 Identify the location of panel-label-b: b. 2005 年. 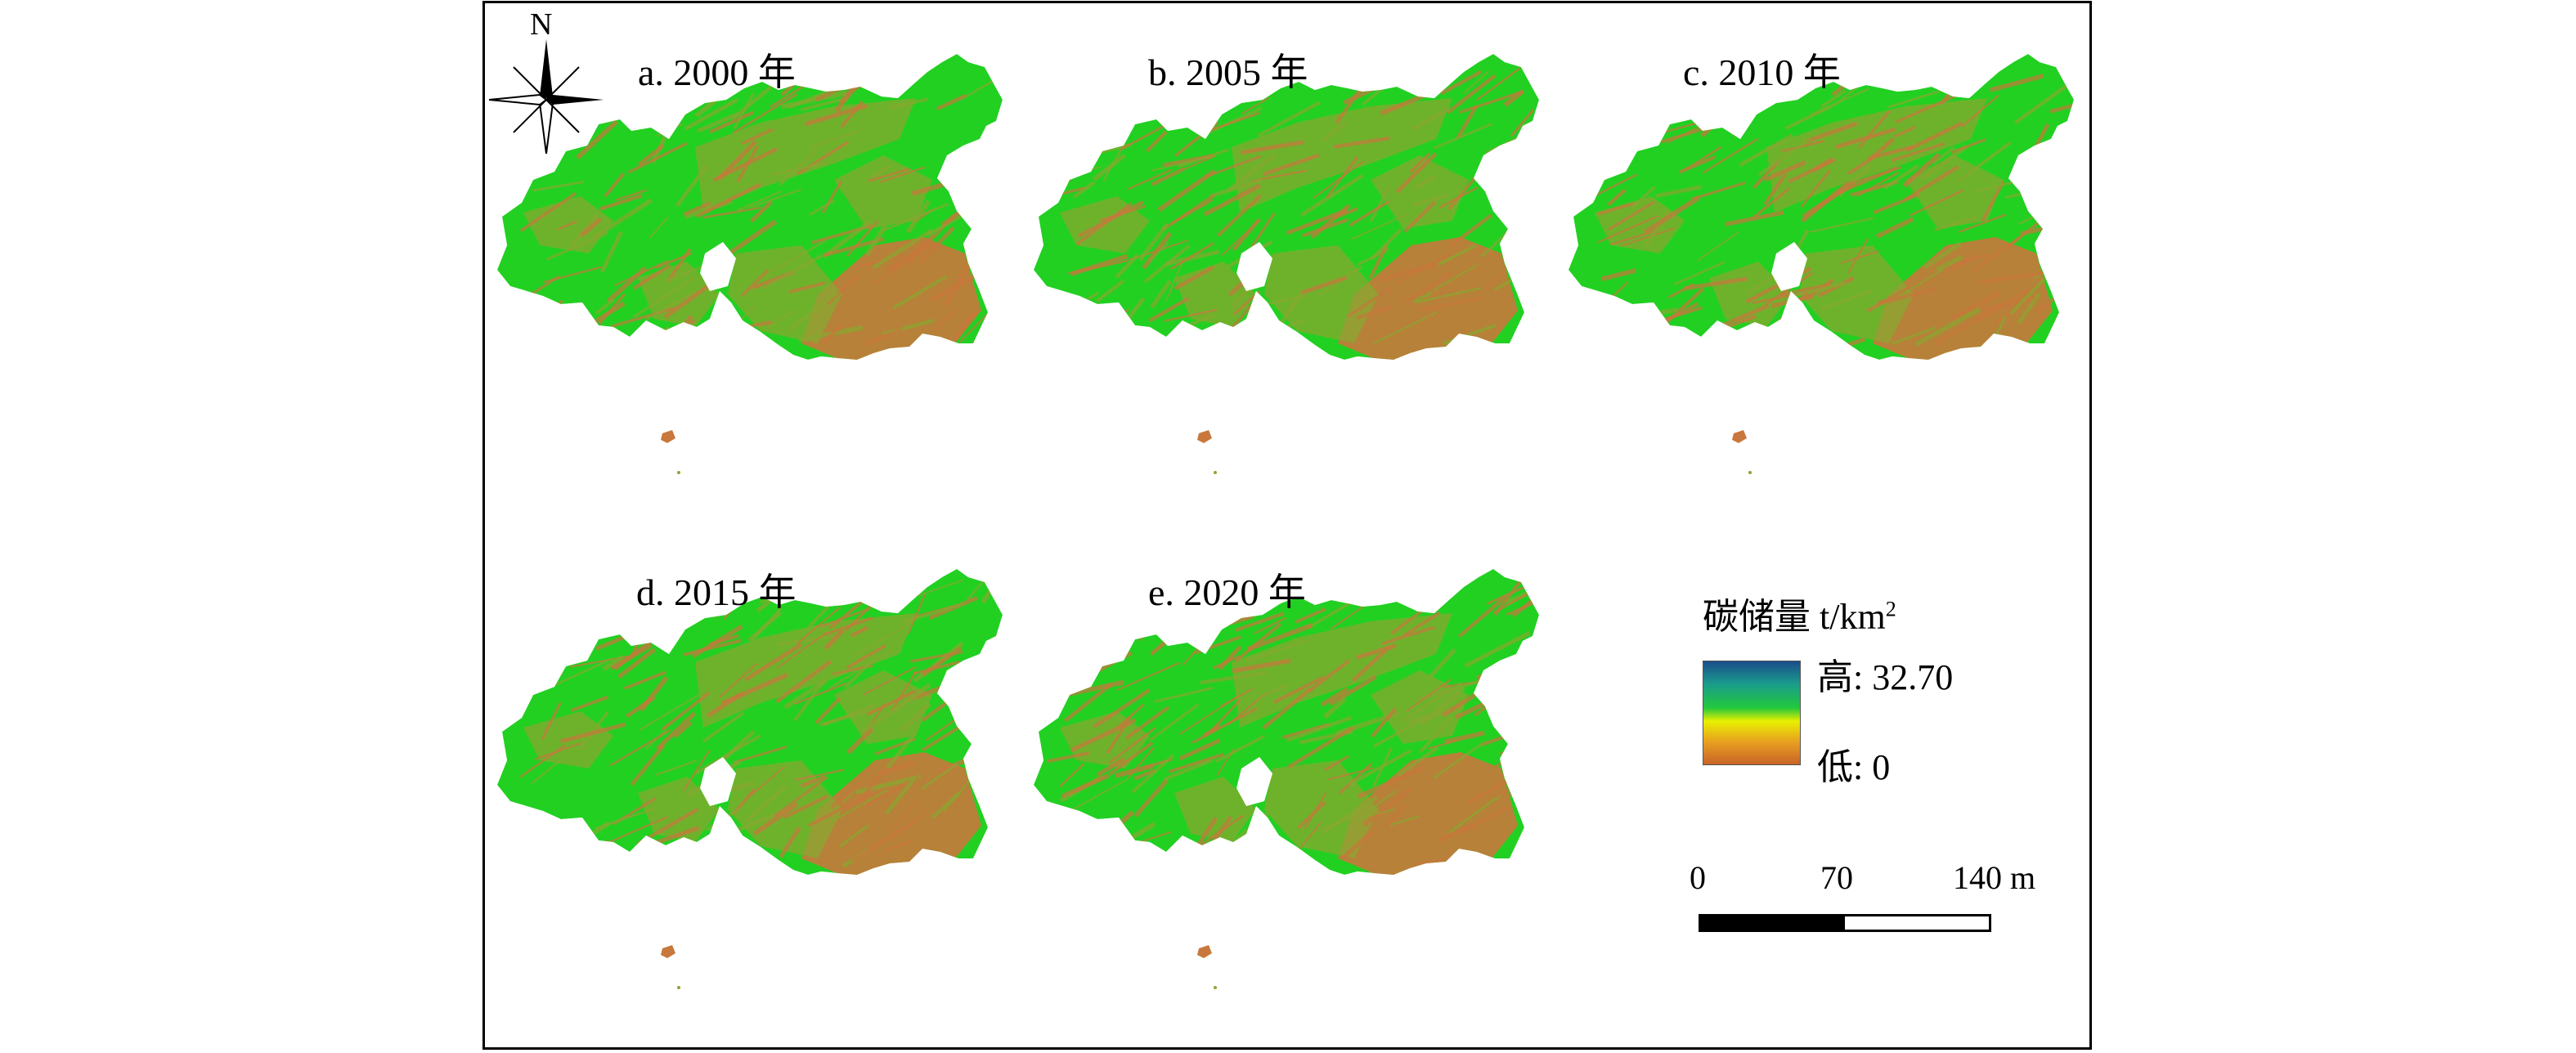
(1228, 72).